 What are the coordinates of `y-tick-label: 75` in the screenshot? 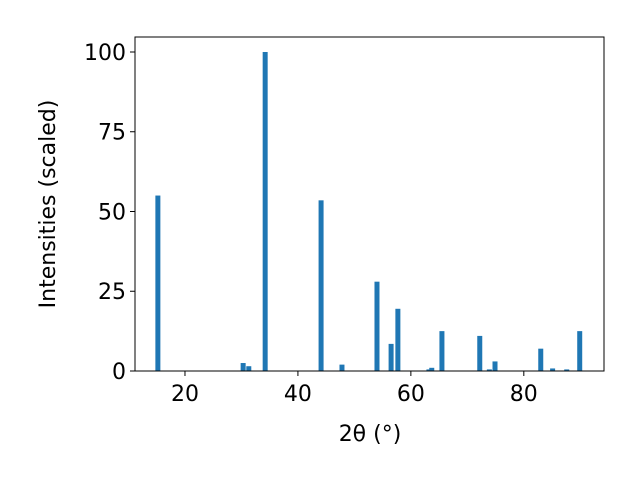 It's located at (112, 133).